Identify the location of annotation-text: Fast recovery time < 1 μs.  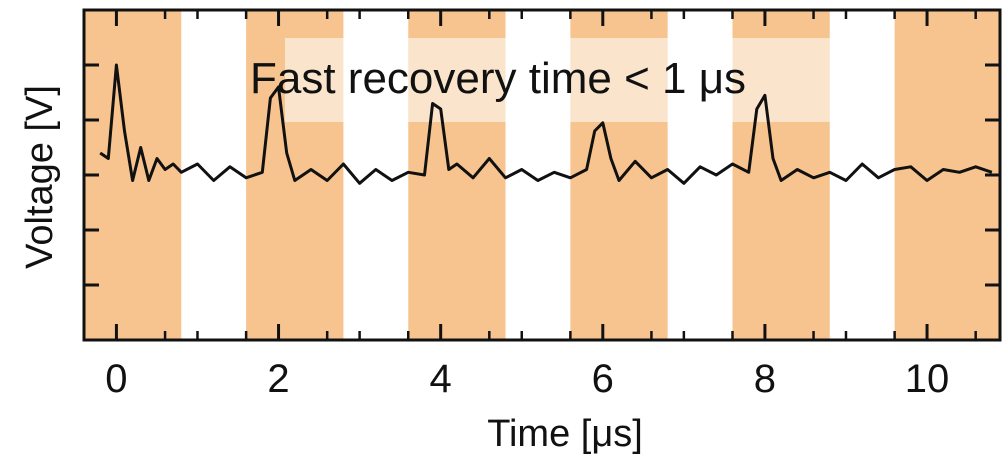
(498, 78).